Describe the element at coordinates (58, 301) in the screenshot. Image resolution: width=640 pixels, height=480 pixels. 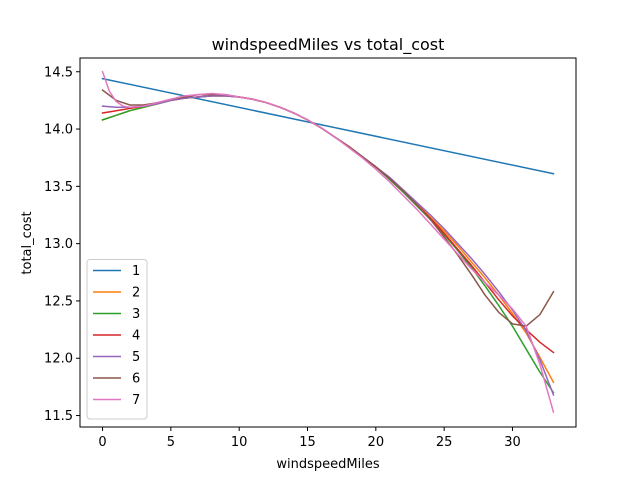
I see `y-tick-label: 12.5` at that location.